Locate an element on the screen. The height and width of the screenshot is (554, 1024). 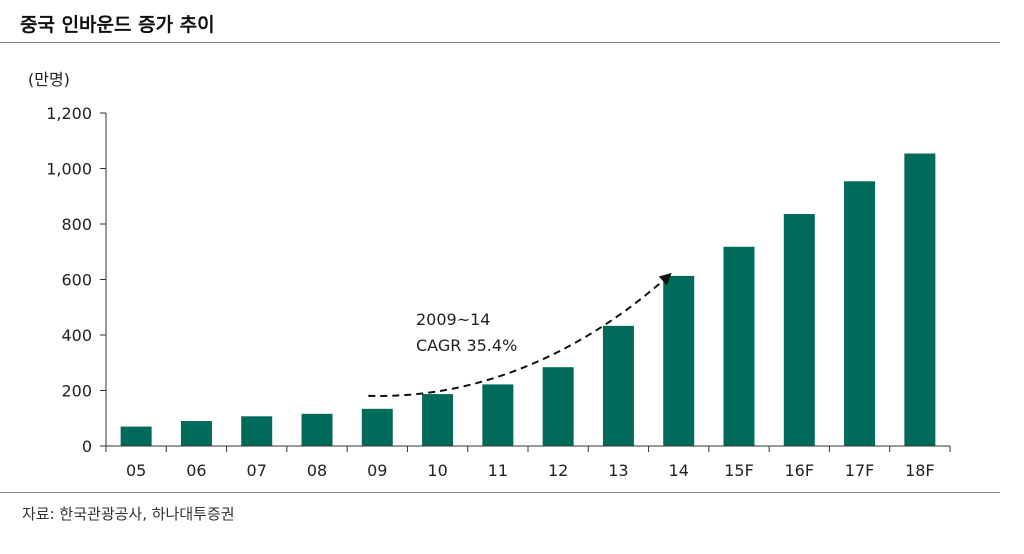
cagr-arrow is located at coordinates (520, 334).